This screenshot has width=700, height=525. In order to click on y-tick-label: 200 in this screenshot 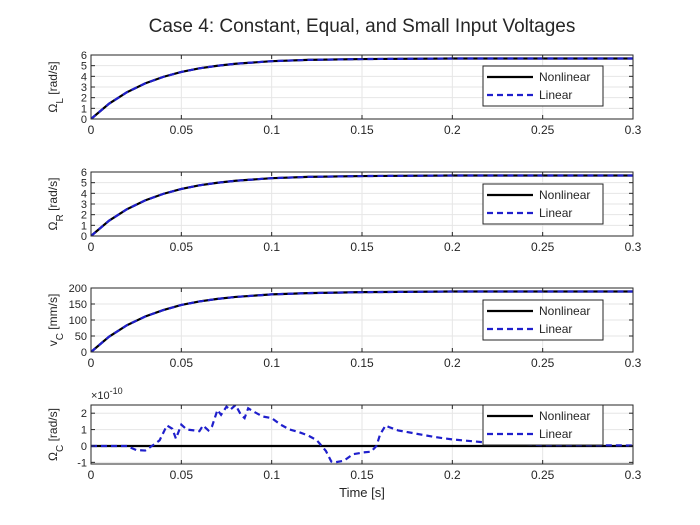, I will do `click(78, 289)`.